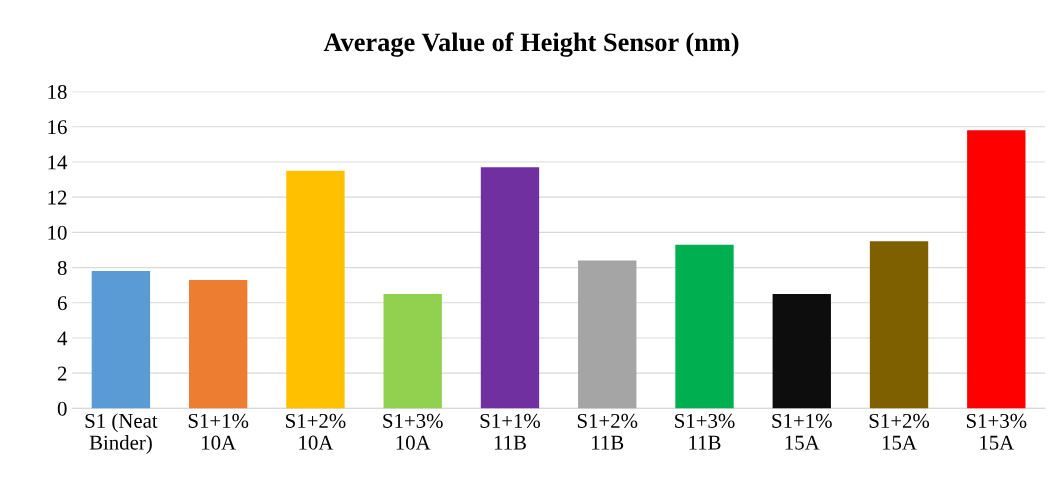 This screenshot has height=495, width=1063. Describe the element at coordinates (57, 197) in the screenshot. I see `y-tick-label: 12` at that location.